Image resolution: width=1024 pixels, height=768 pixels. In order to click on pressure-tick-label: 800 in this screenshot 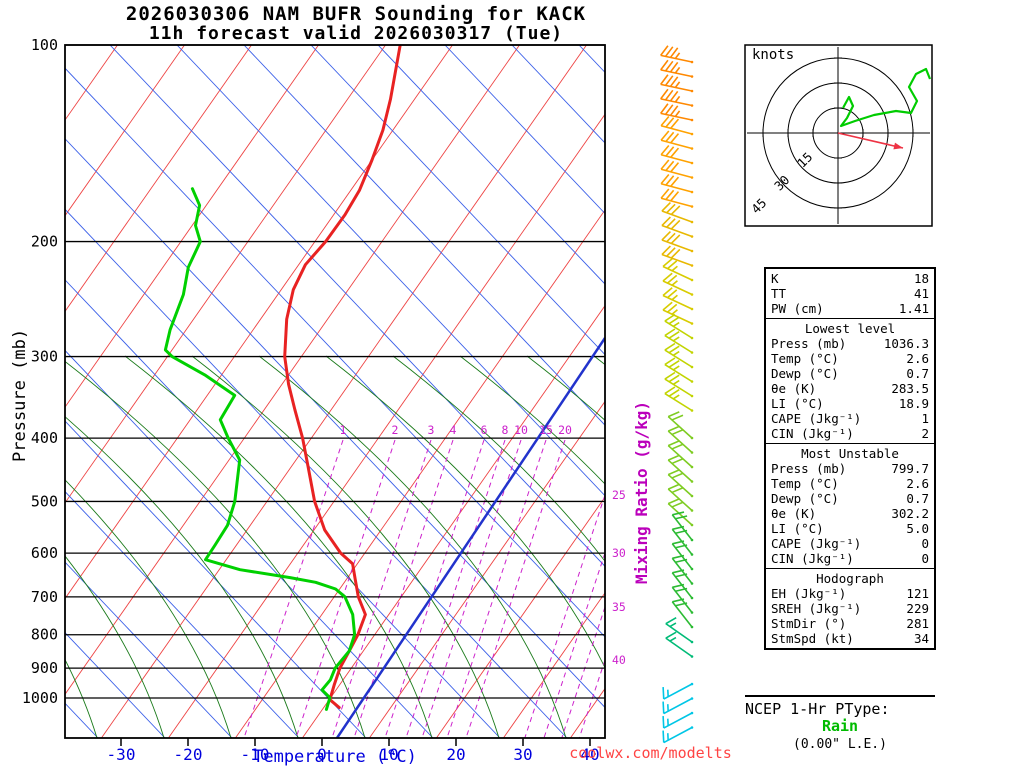, I will do `click(44, 635)`.